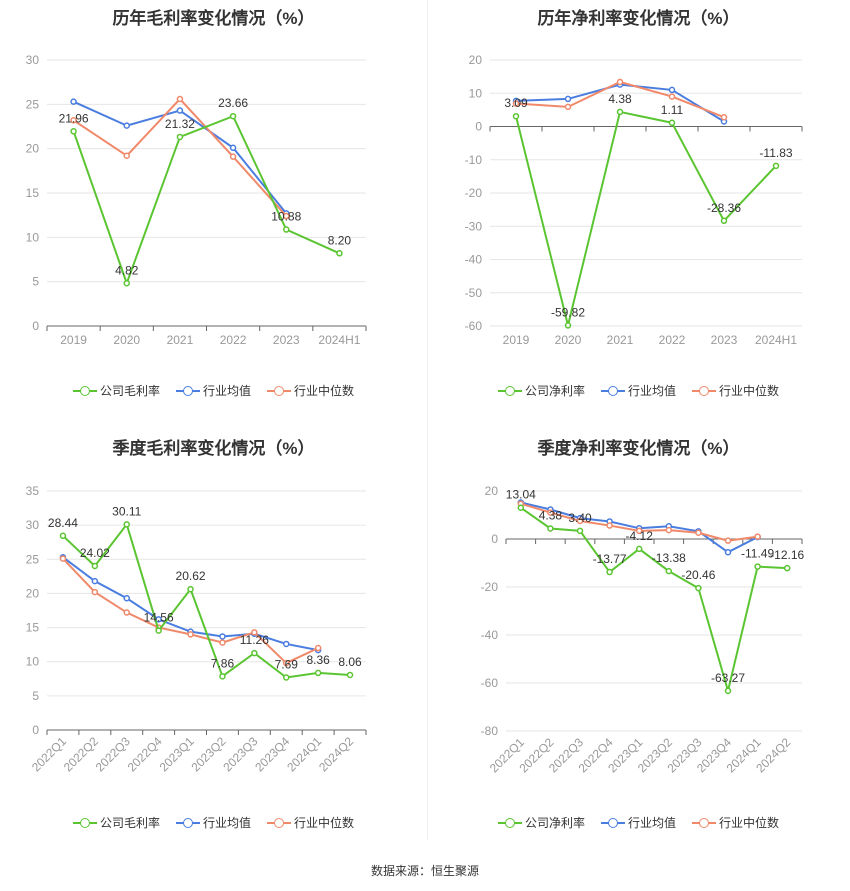  What do you see at coordinates (33, 662) in the screenshot?
I see `y-tick-label: 10` at bounding box center [33, 662].